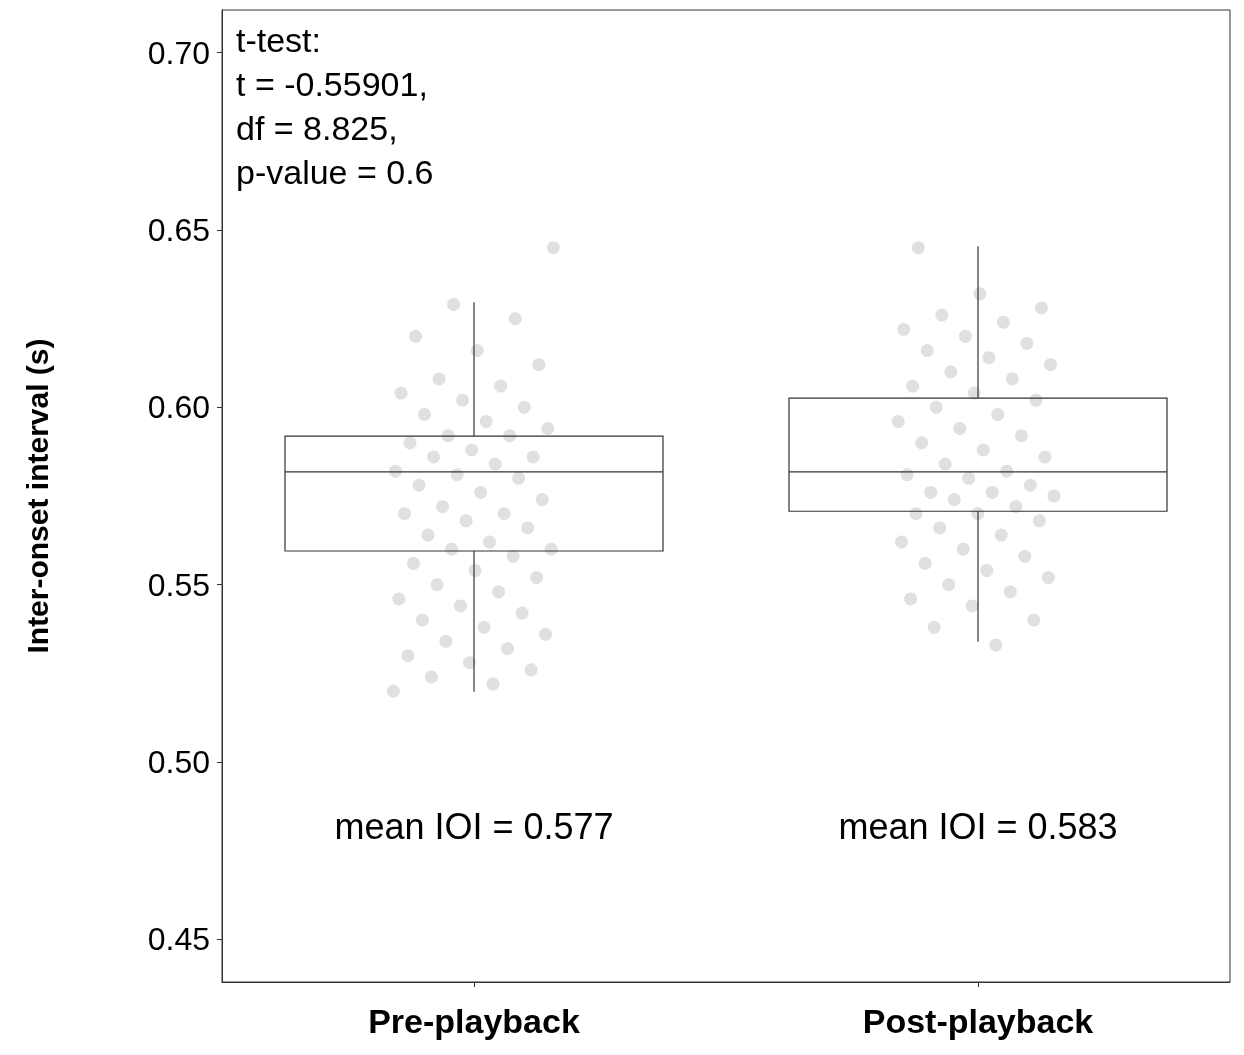  Describe the element at coordinates (178, 762) in the screenshot. I see `y-tick-label: 0.50` at that location.